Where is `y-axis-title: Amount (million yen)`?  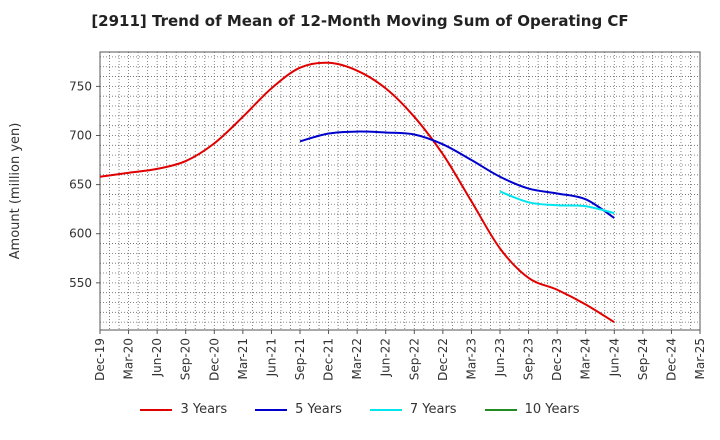
y-axis-title: Amount (million yen) is located at coordinates (15, 191).